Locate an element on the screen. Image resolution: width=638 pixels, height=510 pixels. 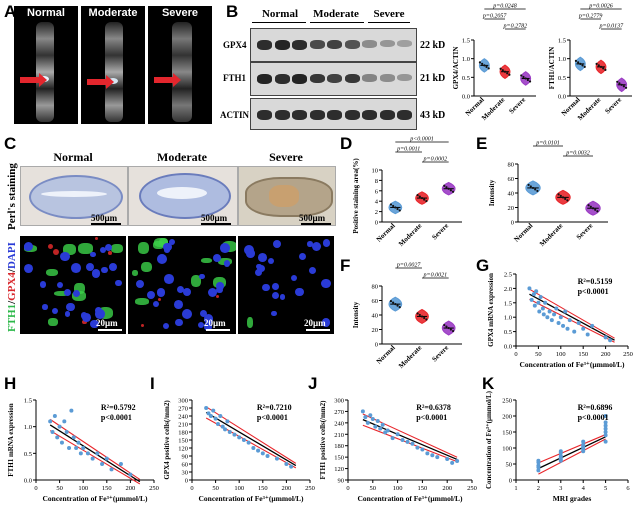
p-value-label: p<0.0001 is located at coordinates (593, 417).